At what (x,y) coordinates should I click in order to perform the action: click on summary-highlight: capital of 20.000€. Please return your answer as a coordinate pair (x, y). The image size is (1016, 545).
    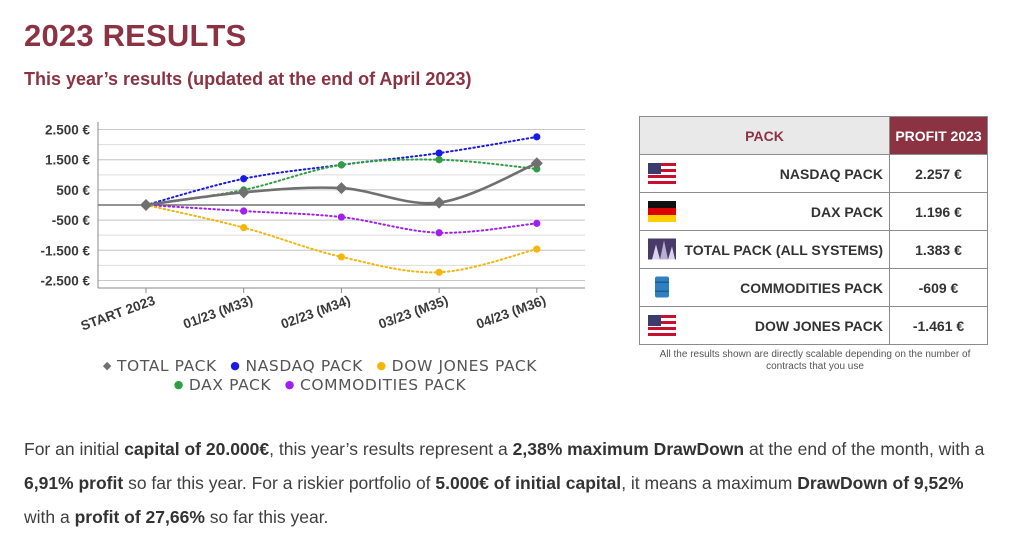
    Looking at the image, I should click on (197, 449).